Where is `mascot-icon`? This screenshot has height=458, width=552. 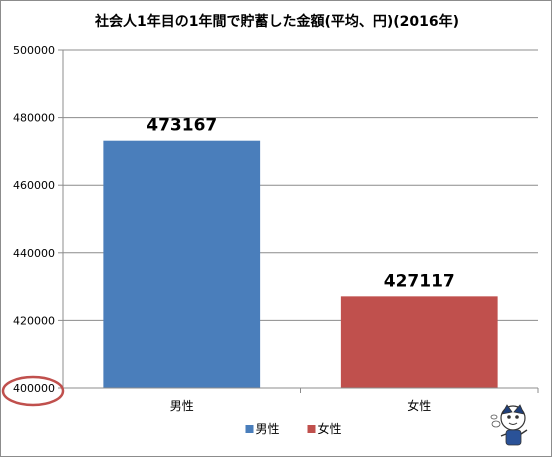
mascot-icon is located at coordinates (509, 425).